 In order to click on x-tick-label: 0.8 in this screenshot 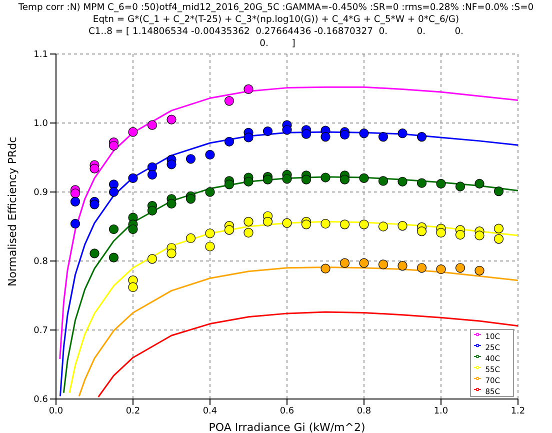, I will do `click(364, 411)`.